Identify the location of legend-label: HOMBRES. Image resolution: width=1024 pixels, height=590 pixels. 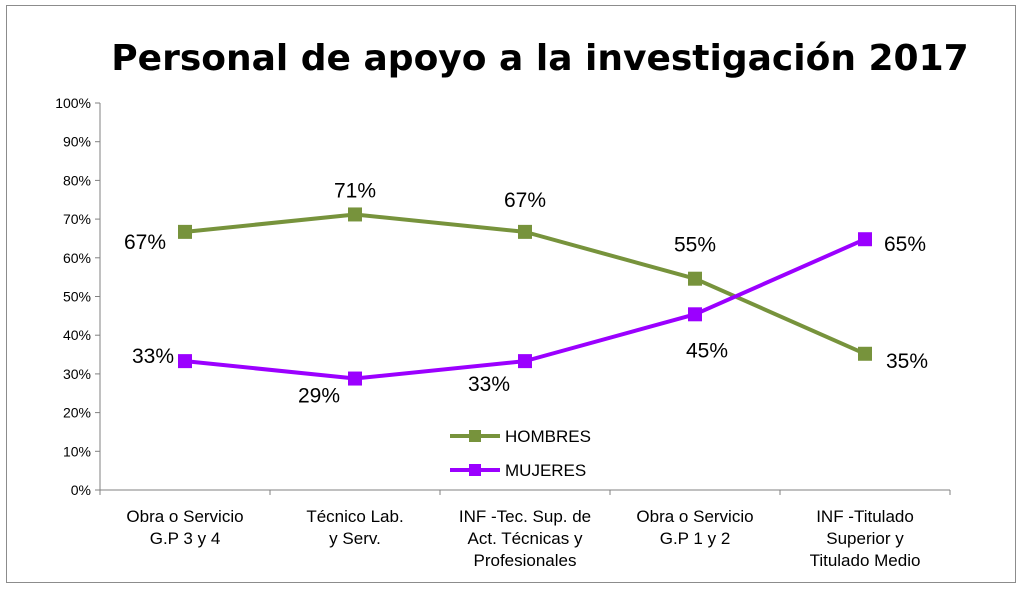
(548, 436).